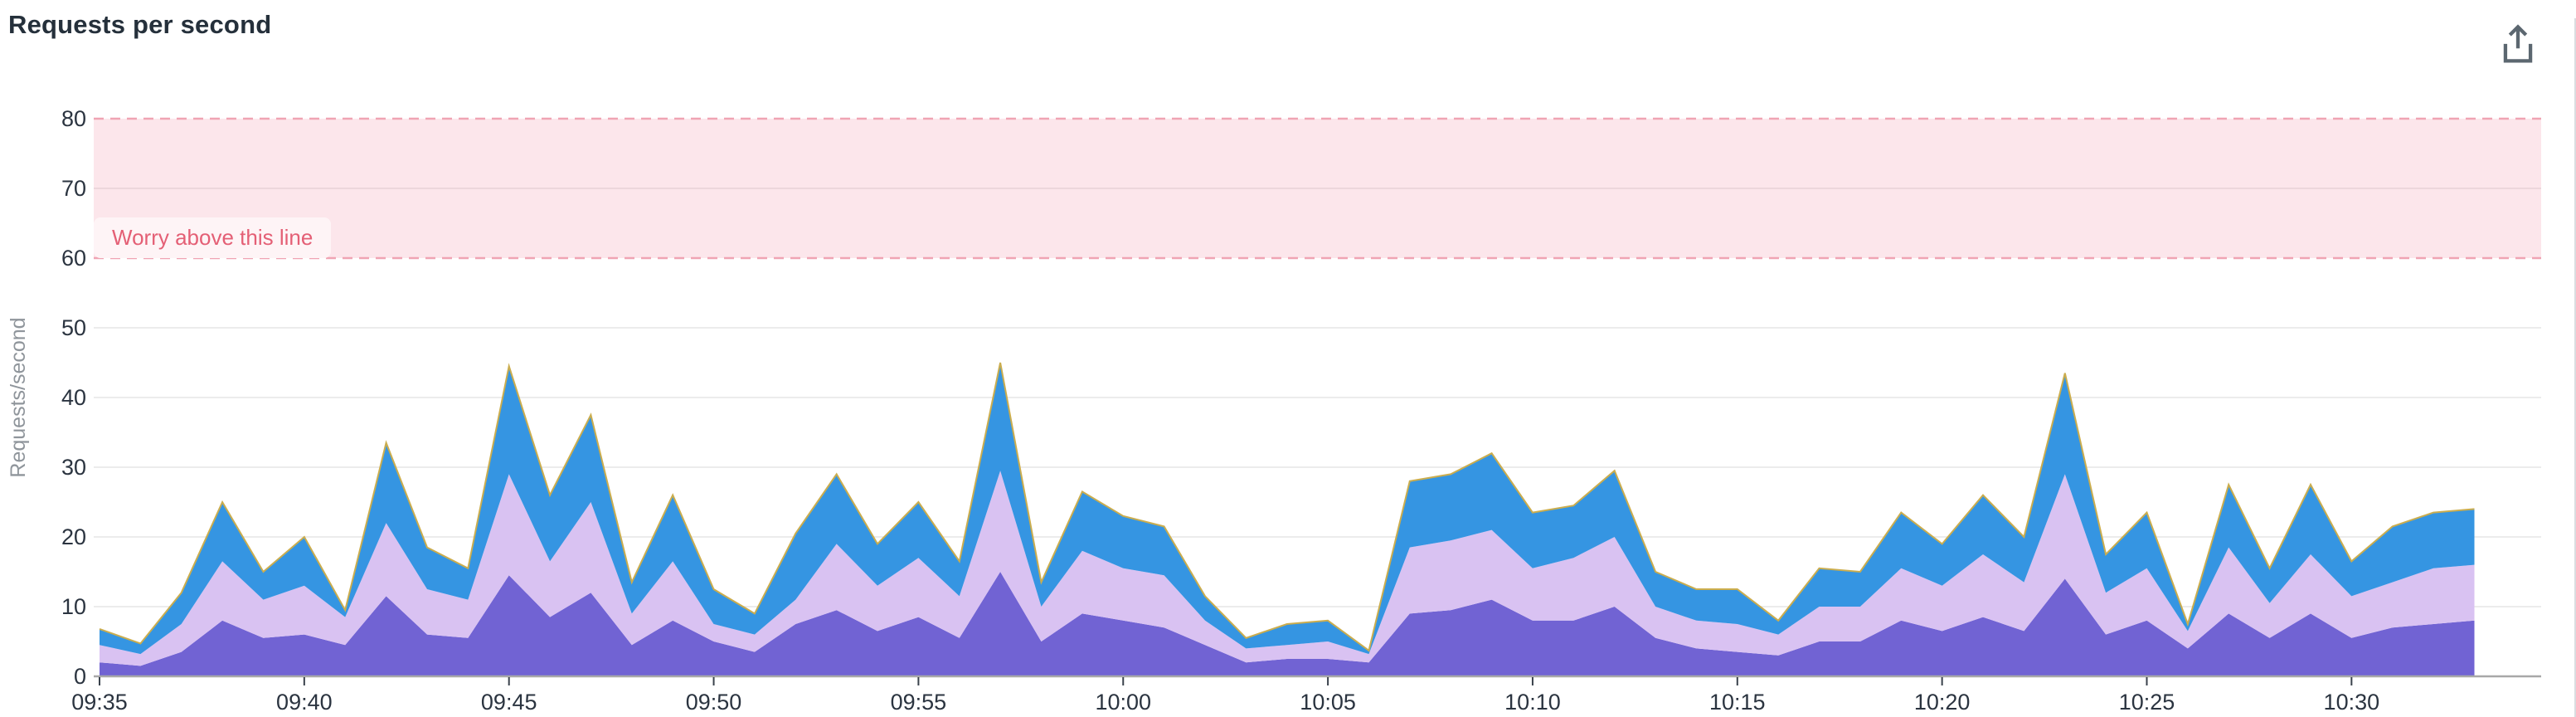  What do you see at coordinates (2575, 367) in the screenshot?
I see `panel-right-border` at bounding box center [2575, 367].